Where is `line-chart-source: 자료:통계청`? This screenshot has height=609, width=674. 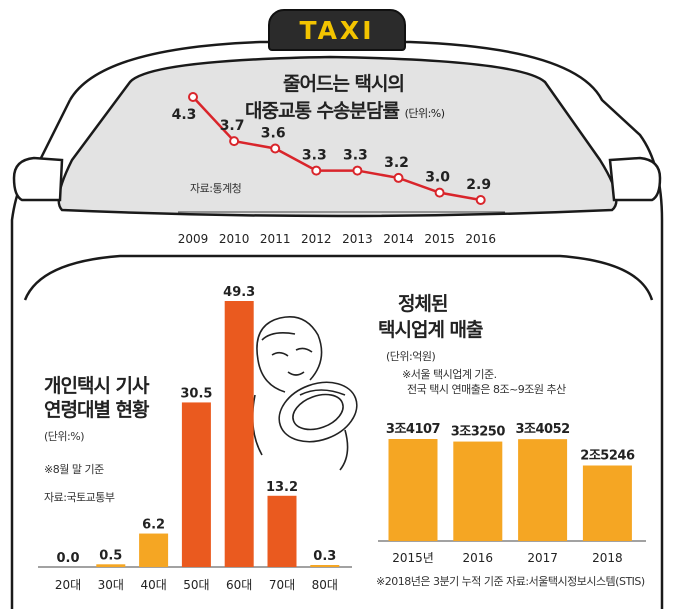
line-chart-source: 자료:통계청 is located at coordinates (216, 188).